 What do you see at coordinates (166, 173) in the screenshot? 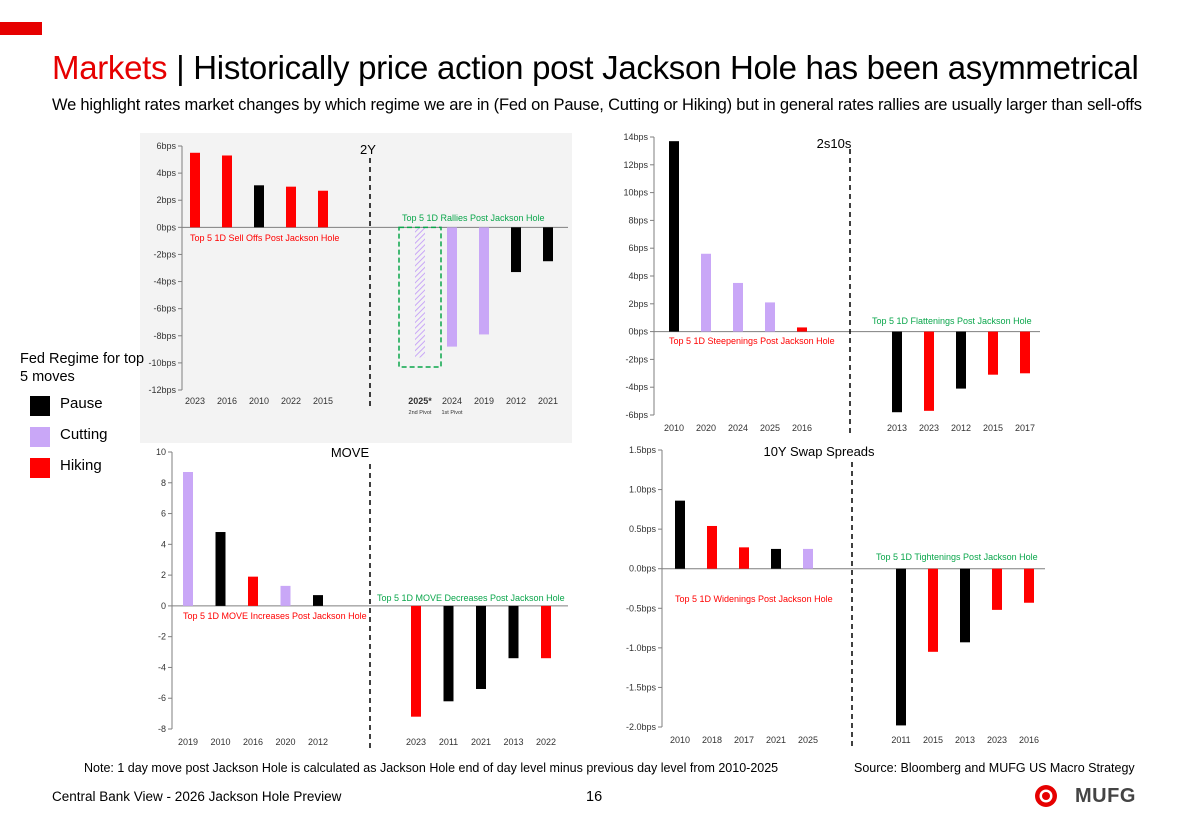
I see `y-tick-label: 4bps` at bounding box center [166, 173].